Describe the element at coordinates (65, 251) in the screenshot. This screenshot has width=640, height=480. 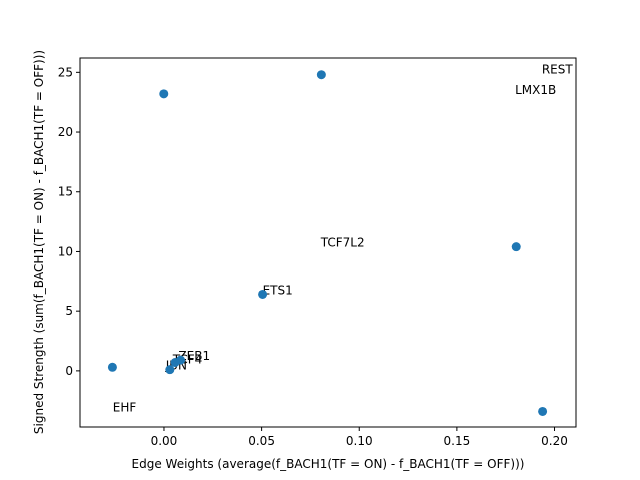
I see `y-tick-label: 10` at that location.